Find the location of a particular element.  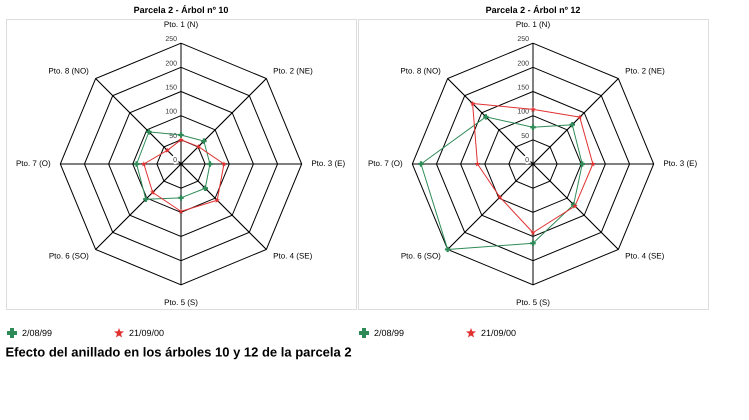

chart-title: Parcela 2 - Árbol nº 10 is located at coordinates (181, 10).